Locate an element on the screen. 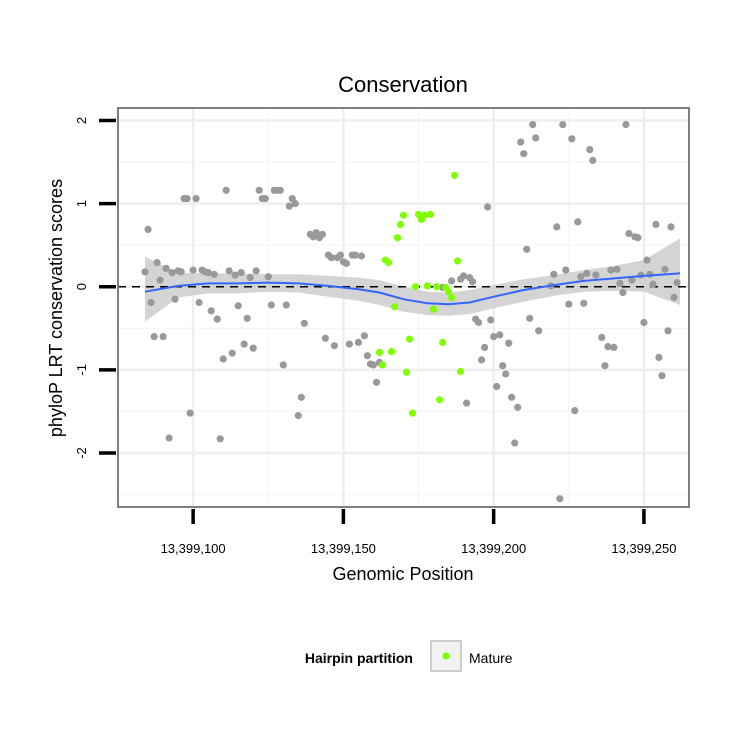 The image size is (750, 750). smooth-trend-line is located at coordinates (412, 289).